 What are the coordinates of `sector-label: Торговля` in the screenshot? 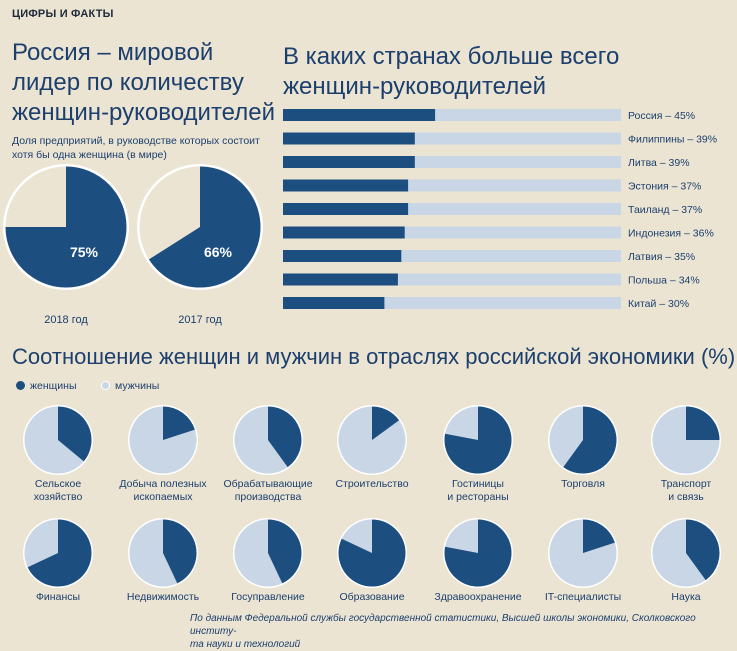 It's located at (583, 484).